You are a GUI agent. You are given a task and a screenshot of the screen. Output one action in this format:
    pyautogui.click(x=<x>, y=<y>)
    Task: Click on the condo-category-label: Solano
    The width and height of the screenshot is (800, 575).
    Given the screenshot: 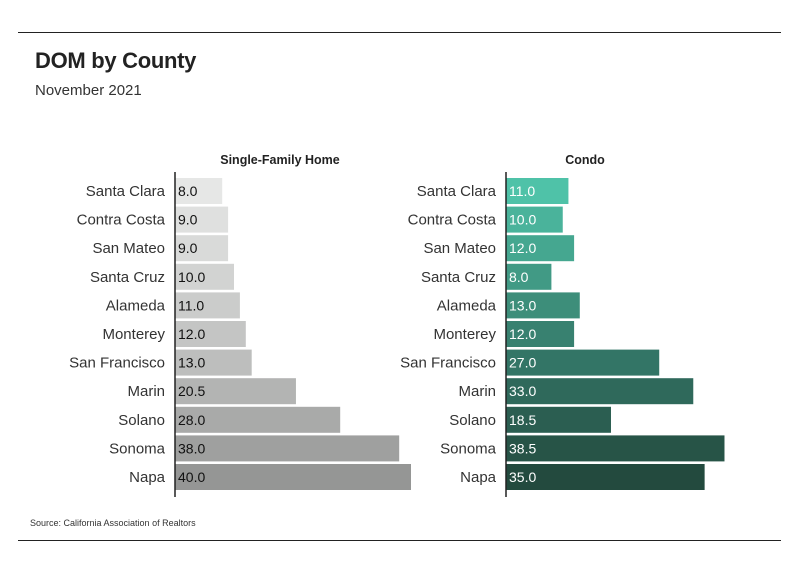 What is the action you would take?
    pyautogui.click(x=472, y=420)
    